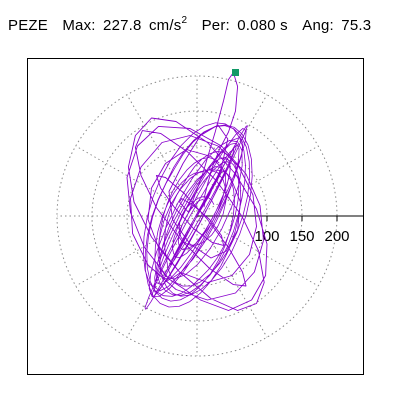  I want to click on axis-layer: 100 150 200, so click(280, 230).